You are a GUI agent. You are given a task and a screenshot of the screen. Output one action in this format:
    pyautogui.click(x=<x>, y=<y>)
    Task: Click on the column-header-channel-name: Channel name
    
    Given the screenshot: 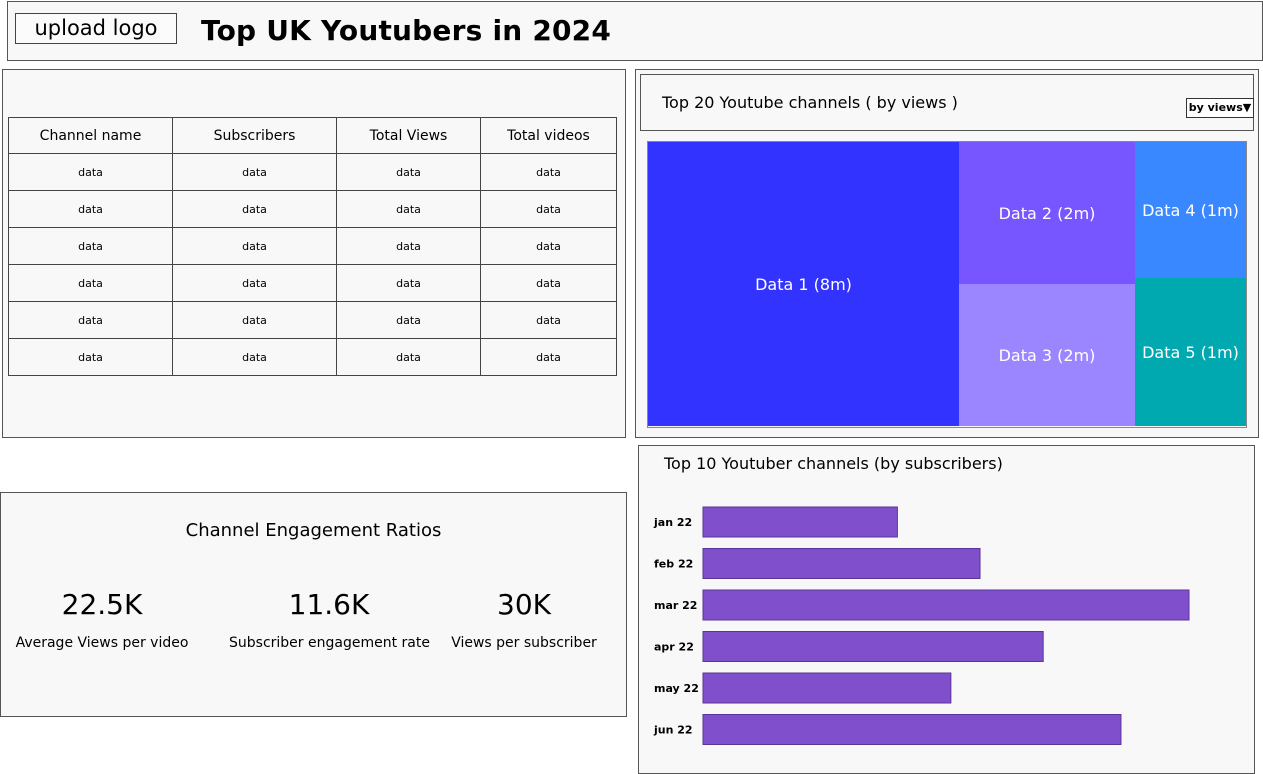 What is the action you would take?
    pyautogui.click(x=90, y=135)
    